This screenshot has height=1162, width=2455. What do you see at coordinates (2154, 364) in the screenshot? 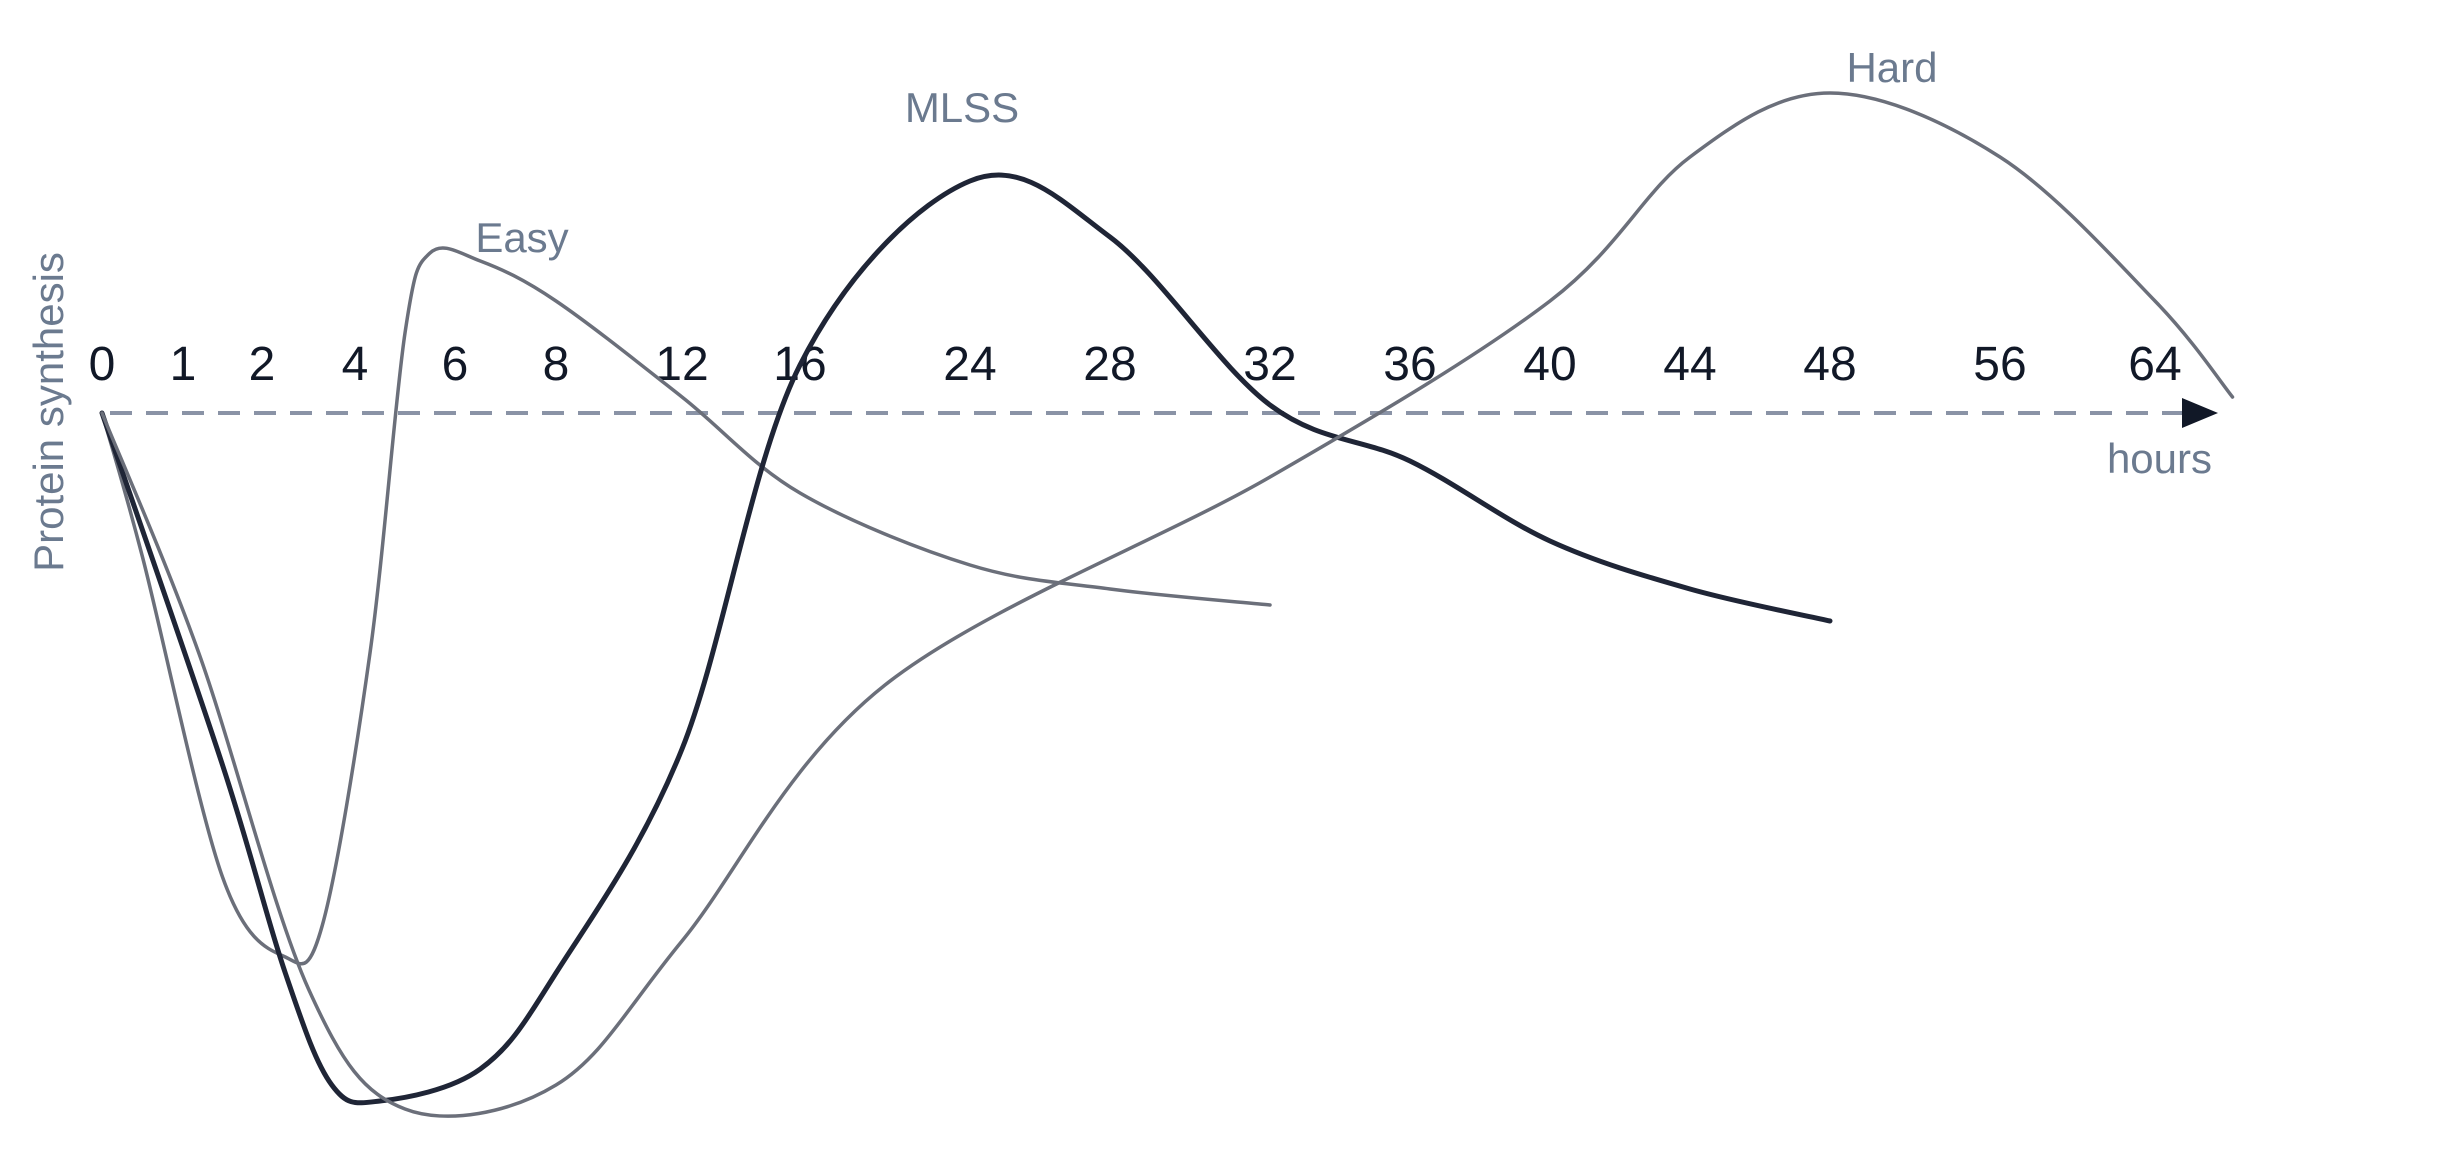
I see `x-tick-label: 64` at bounding box center [2154, 364].